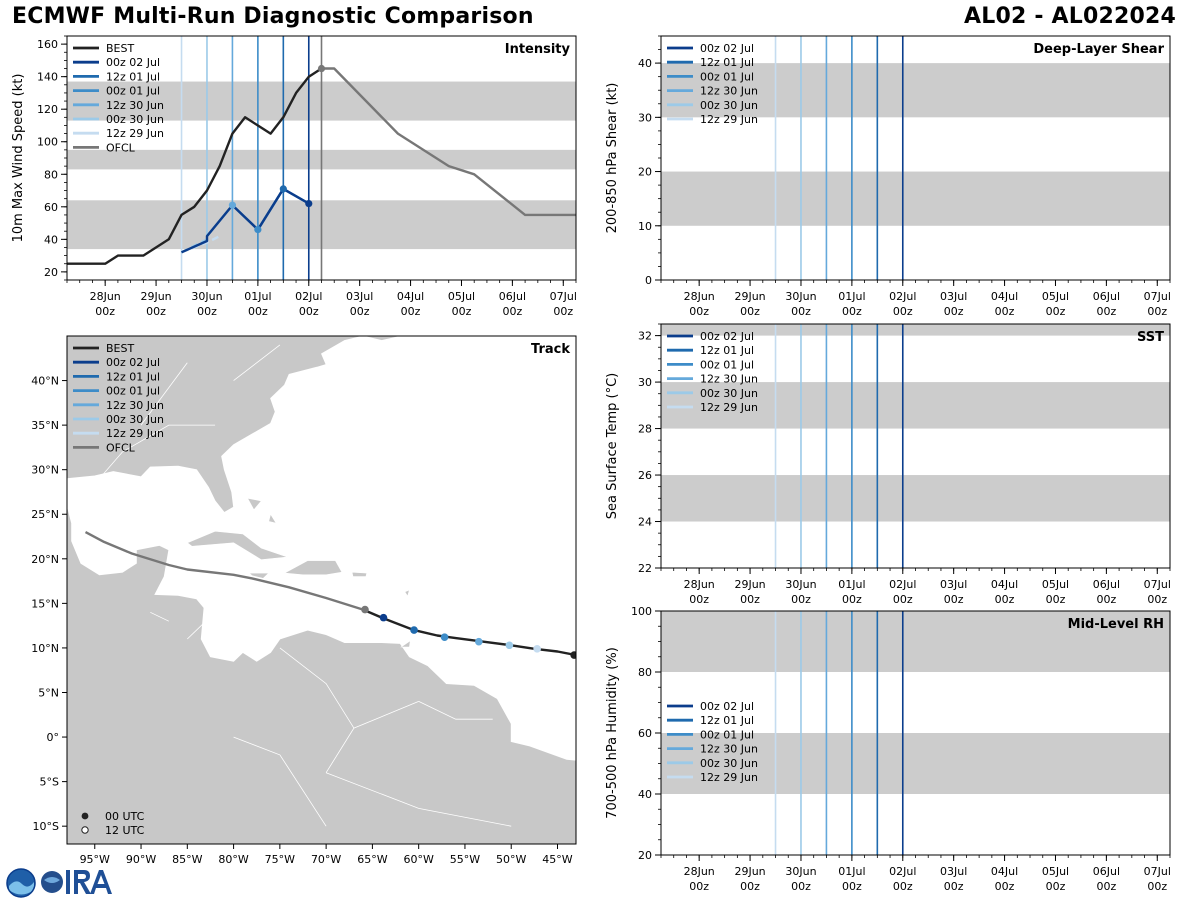  Describe the element at coordinates (729, 91) in the screenshot. I see `shear-legend-entry-12z-30-jun: 12z 30 Jun` at that location.